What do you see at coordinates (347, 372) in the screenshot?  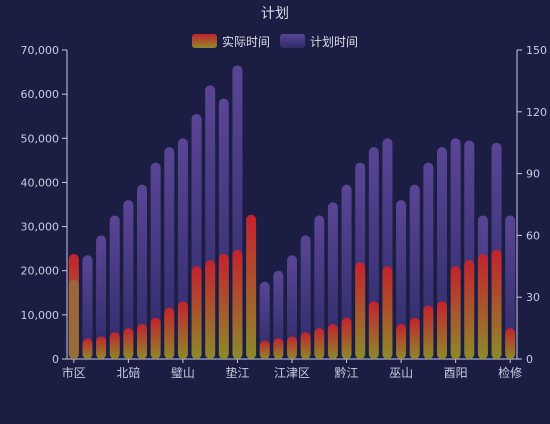 I see `x-tick-label: 黔江` at bounding box center [347, 372].